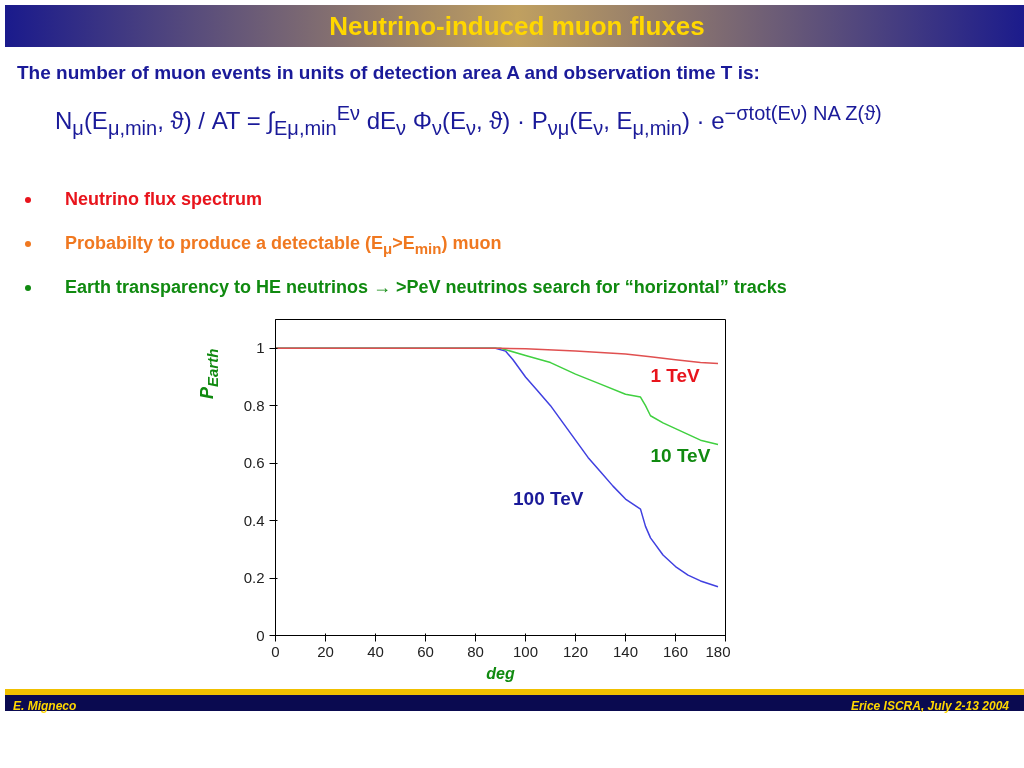 This screenshot has width=1024, height=768. I want to click on y-tick-label: 1, so click(260, 348).